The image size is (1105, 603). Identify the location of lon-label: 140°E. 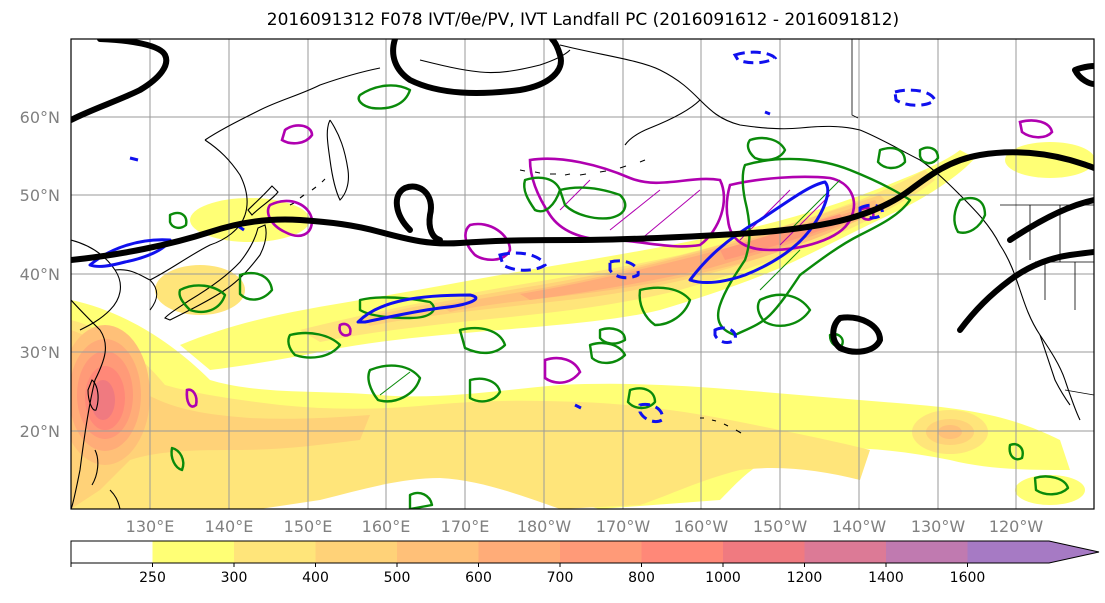
(229, 526).